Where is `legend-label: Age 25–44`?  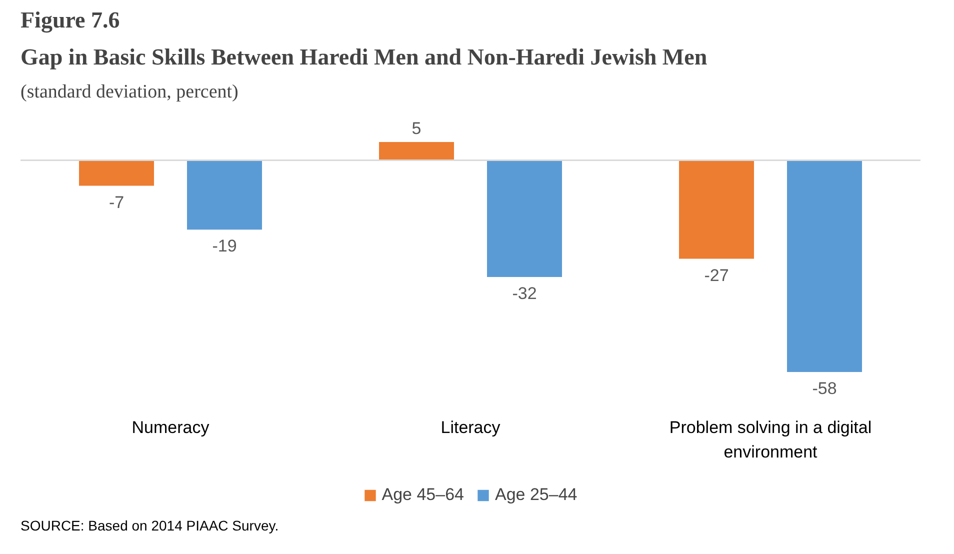
legend-label: Age 25–44 is located at coordinates (536, 495).